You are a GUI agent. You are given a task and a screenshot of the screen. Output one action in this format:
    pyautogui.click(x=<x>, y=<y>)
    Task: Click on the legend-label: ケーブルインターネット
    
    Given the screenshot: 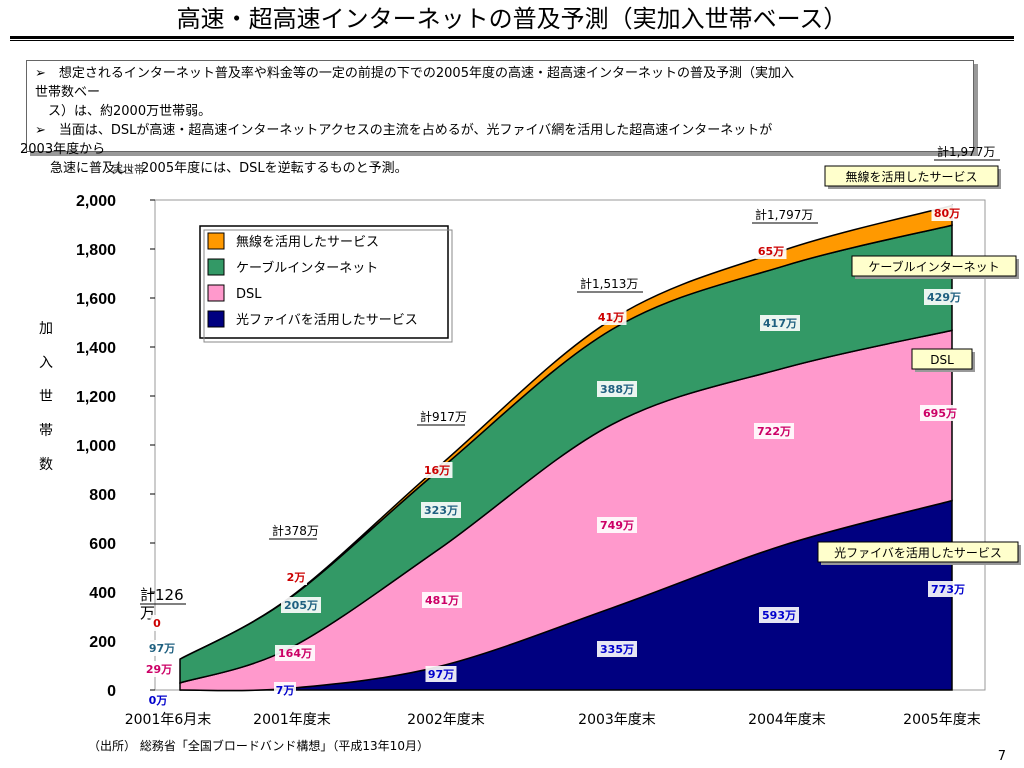 What is the action you would take?
    pyautogui.click(x=307, y=268)
    